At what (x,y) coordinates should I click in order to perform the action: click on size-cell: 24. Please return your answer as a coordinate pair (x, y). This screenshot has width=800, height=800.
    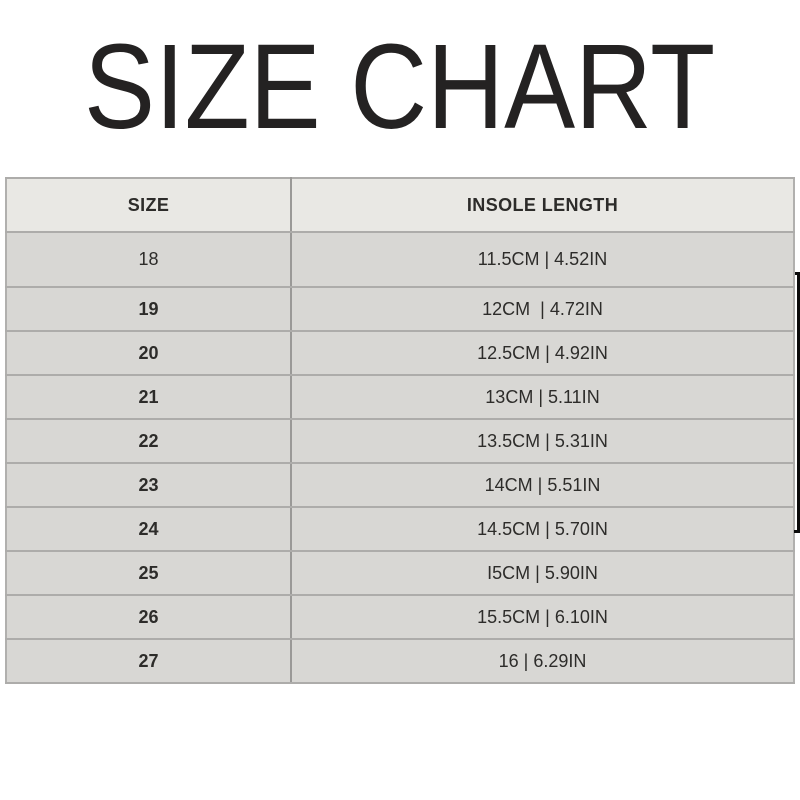
    Looking at the image, I should click on (149, 529).